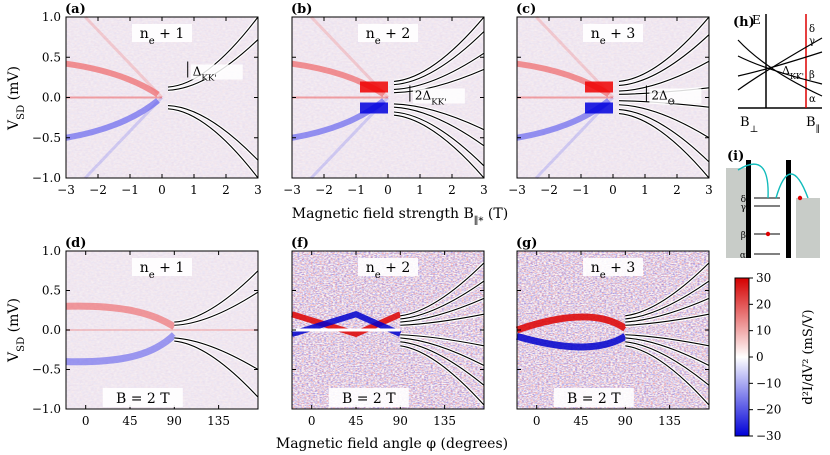 The width and height of the screenshot is (830, 455). I want to click on b-par-label: B∥, so click(813, 125).